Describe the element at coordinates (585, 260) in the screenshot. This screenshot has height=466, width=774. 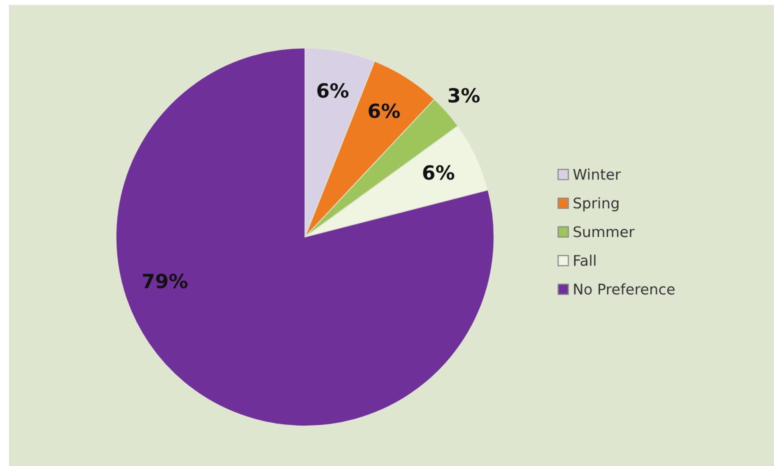
I see `legend-label: Fall` at that location.